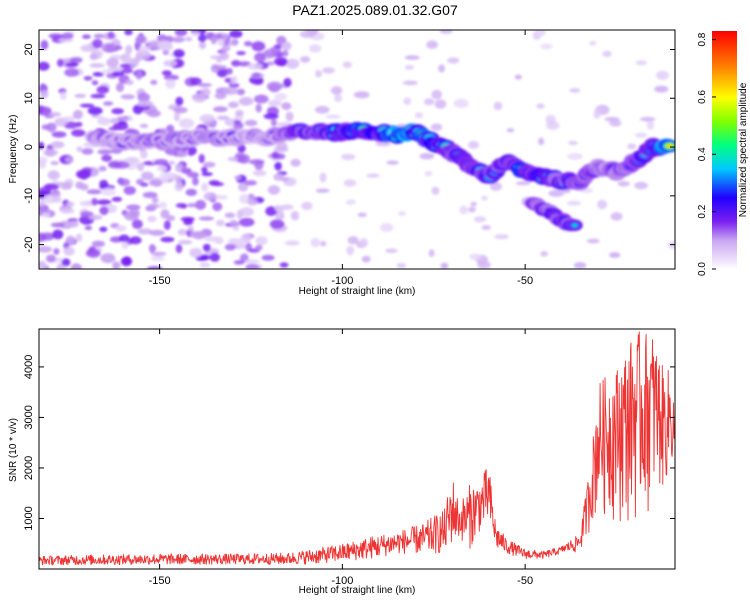 This screenshot has height=600, width=750. What do you see at coordinates (342, 581) in the screenshot?
I see `bottom-x-tick-label: -100` at bounding box center [342, 581].